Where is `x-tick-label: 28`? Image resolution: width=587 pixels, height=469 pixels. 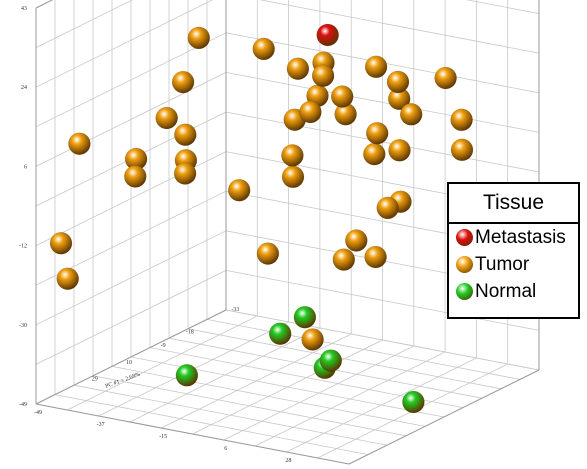
x-tick-label: 28 is located at coordinates (288, 461).